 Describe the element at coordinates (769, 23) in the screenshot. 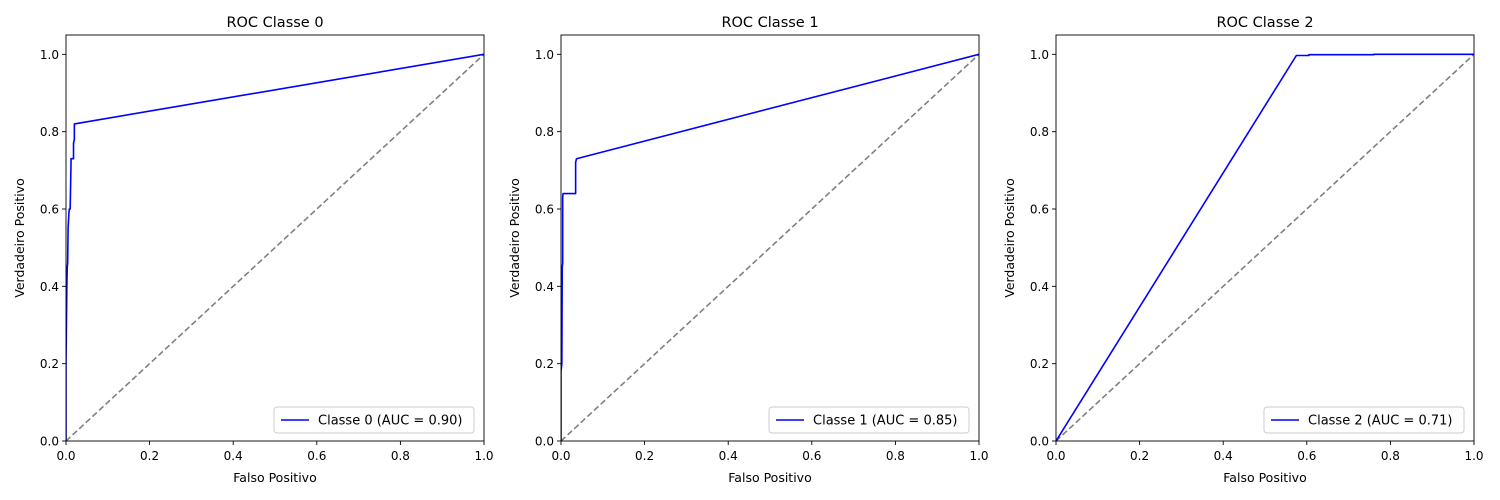

I see `chart-title: ROC Classe 1` at that location.